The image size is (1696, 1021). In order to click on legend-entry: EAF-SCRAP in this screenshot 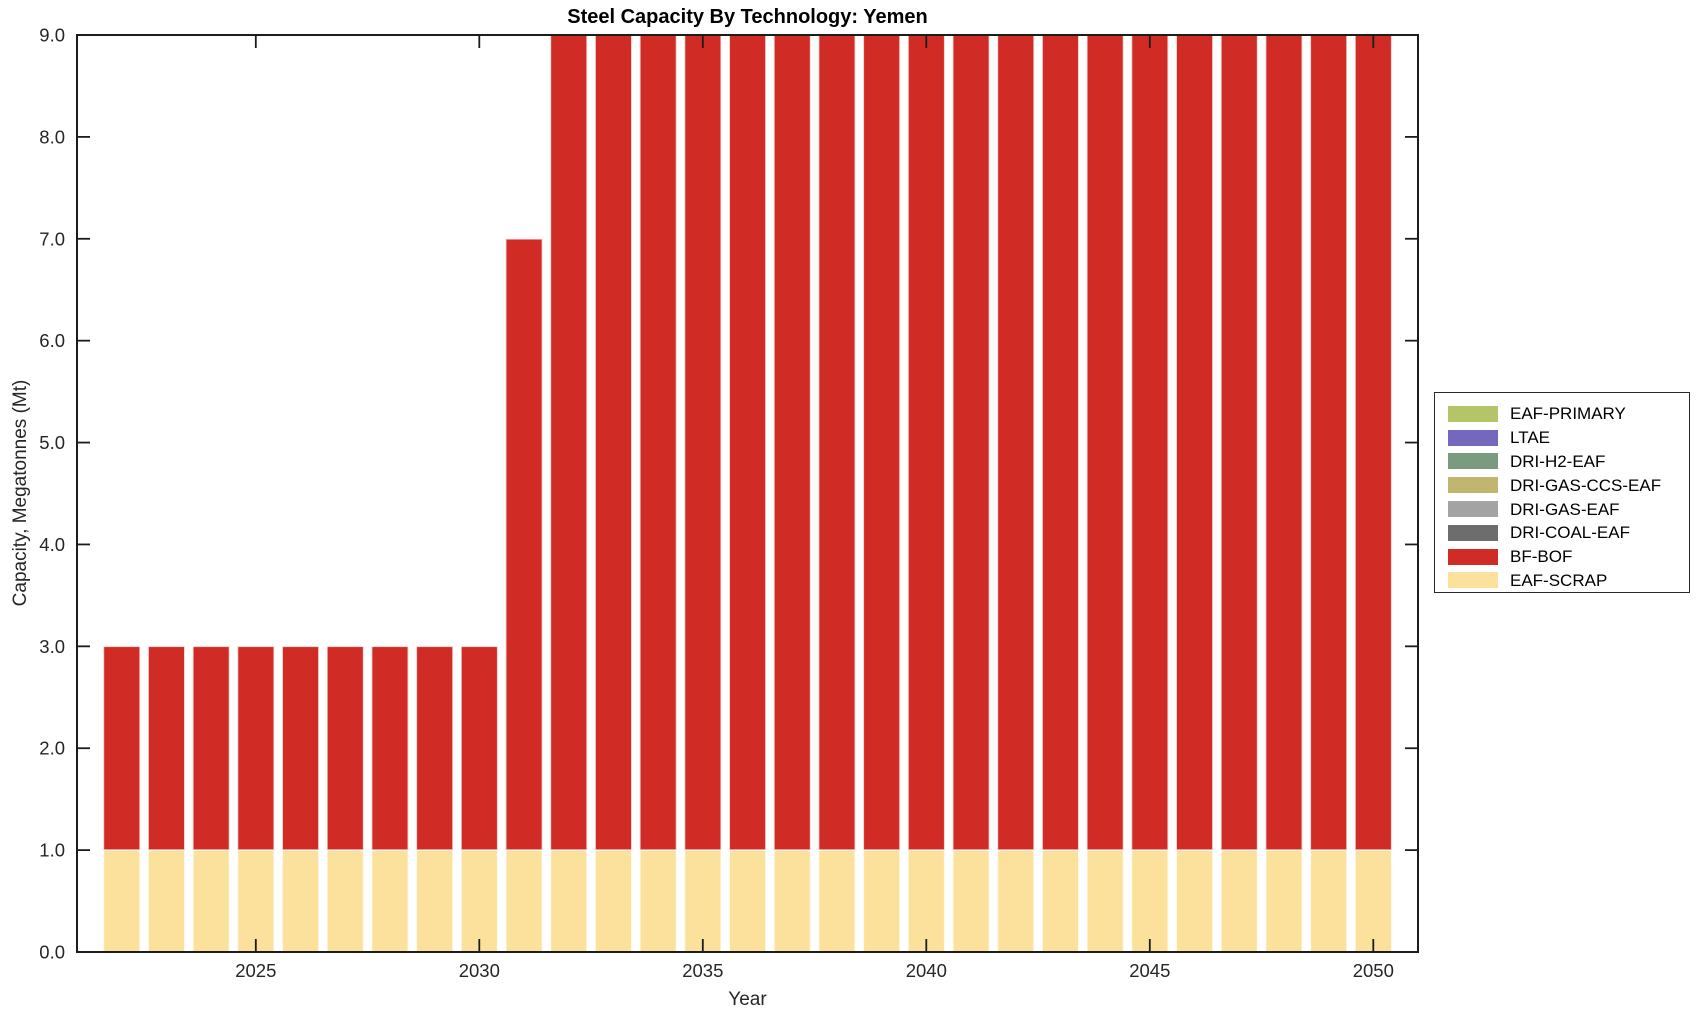, I will do `click(1568, 581)`.